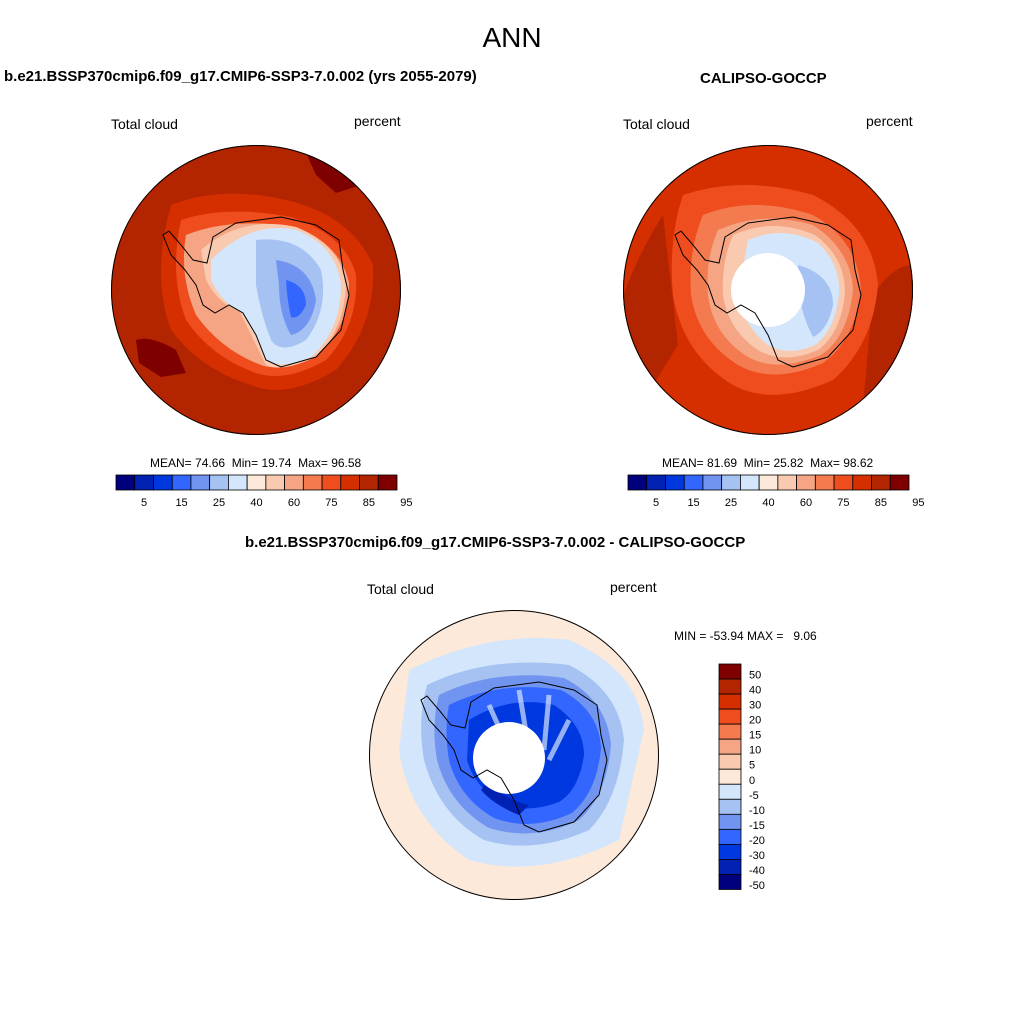 This screenshot has height=1024, width=1024. What do you see at coordinates (656, 124) in the screenshot?
I see `obs-field-label: Total cloud` at bounding box center [656, 124].